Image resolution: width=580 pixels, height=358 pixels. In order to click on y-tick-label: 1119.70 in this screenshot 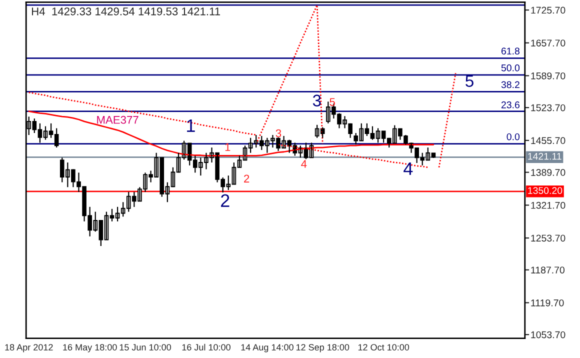, I will do `click(547, 302)`.